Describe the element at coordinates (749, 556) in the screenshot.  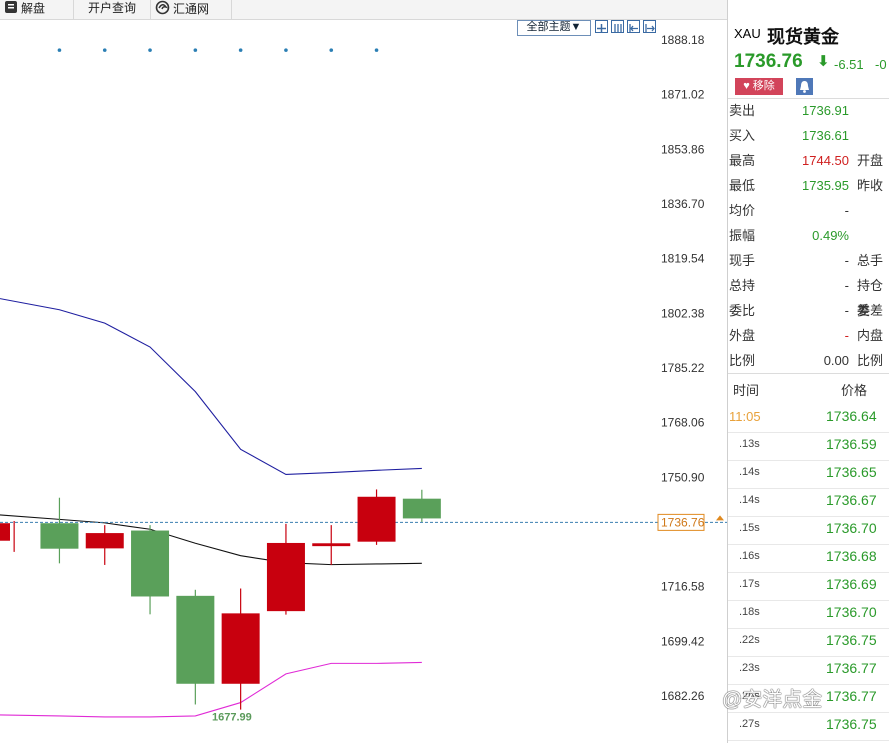
I see `trade-time: .16s` at that location.